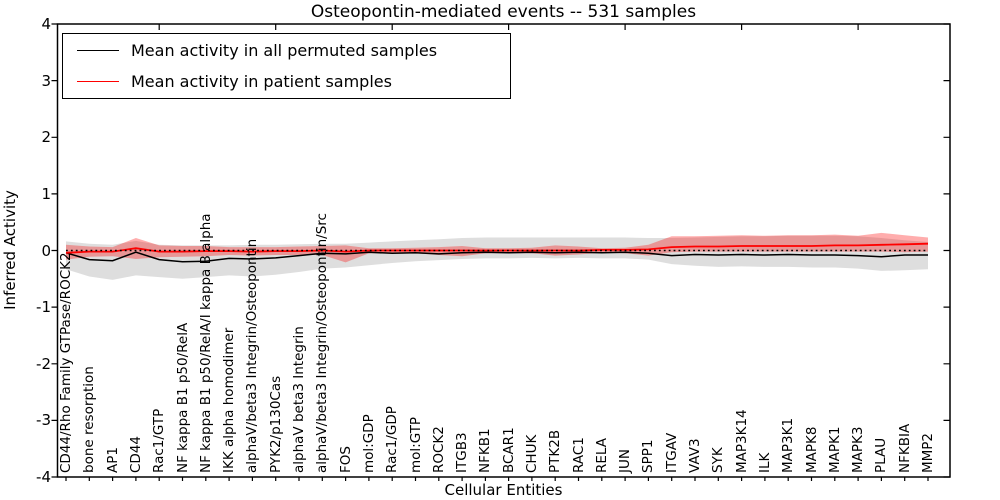 The height and width of the screenshot is (500, 1000). I want to click on x-category-label: MAPK3, so click(858, 449).